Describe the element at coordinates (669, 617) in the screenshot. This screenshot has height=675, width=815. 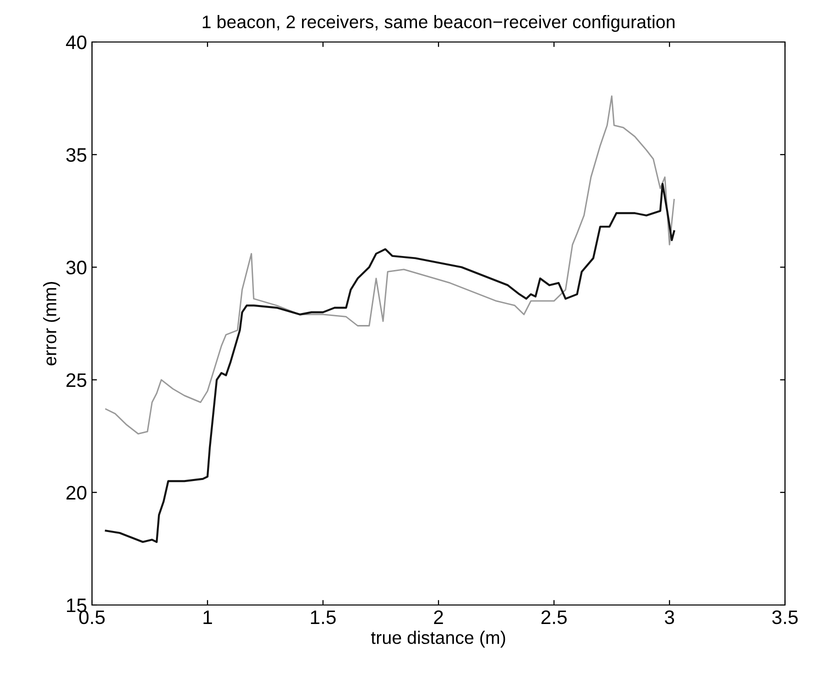
I see `x-tick-label: 3` at that location.